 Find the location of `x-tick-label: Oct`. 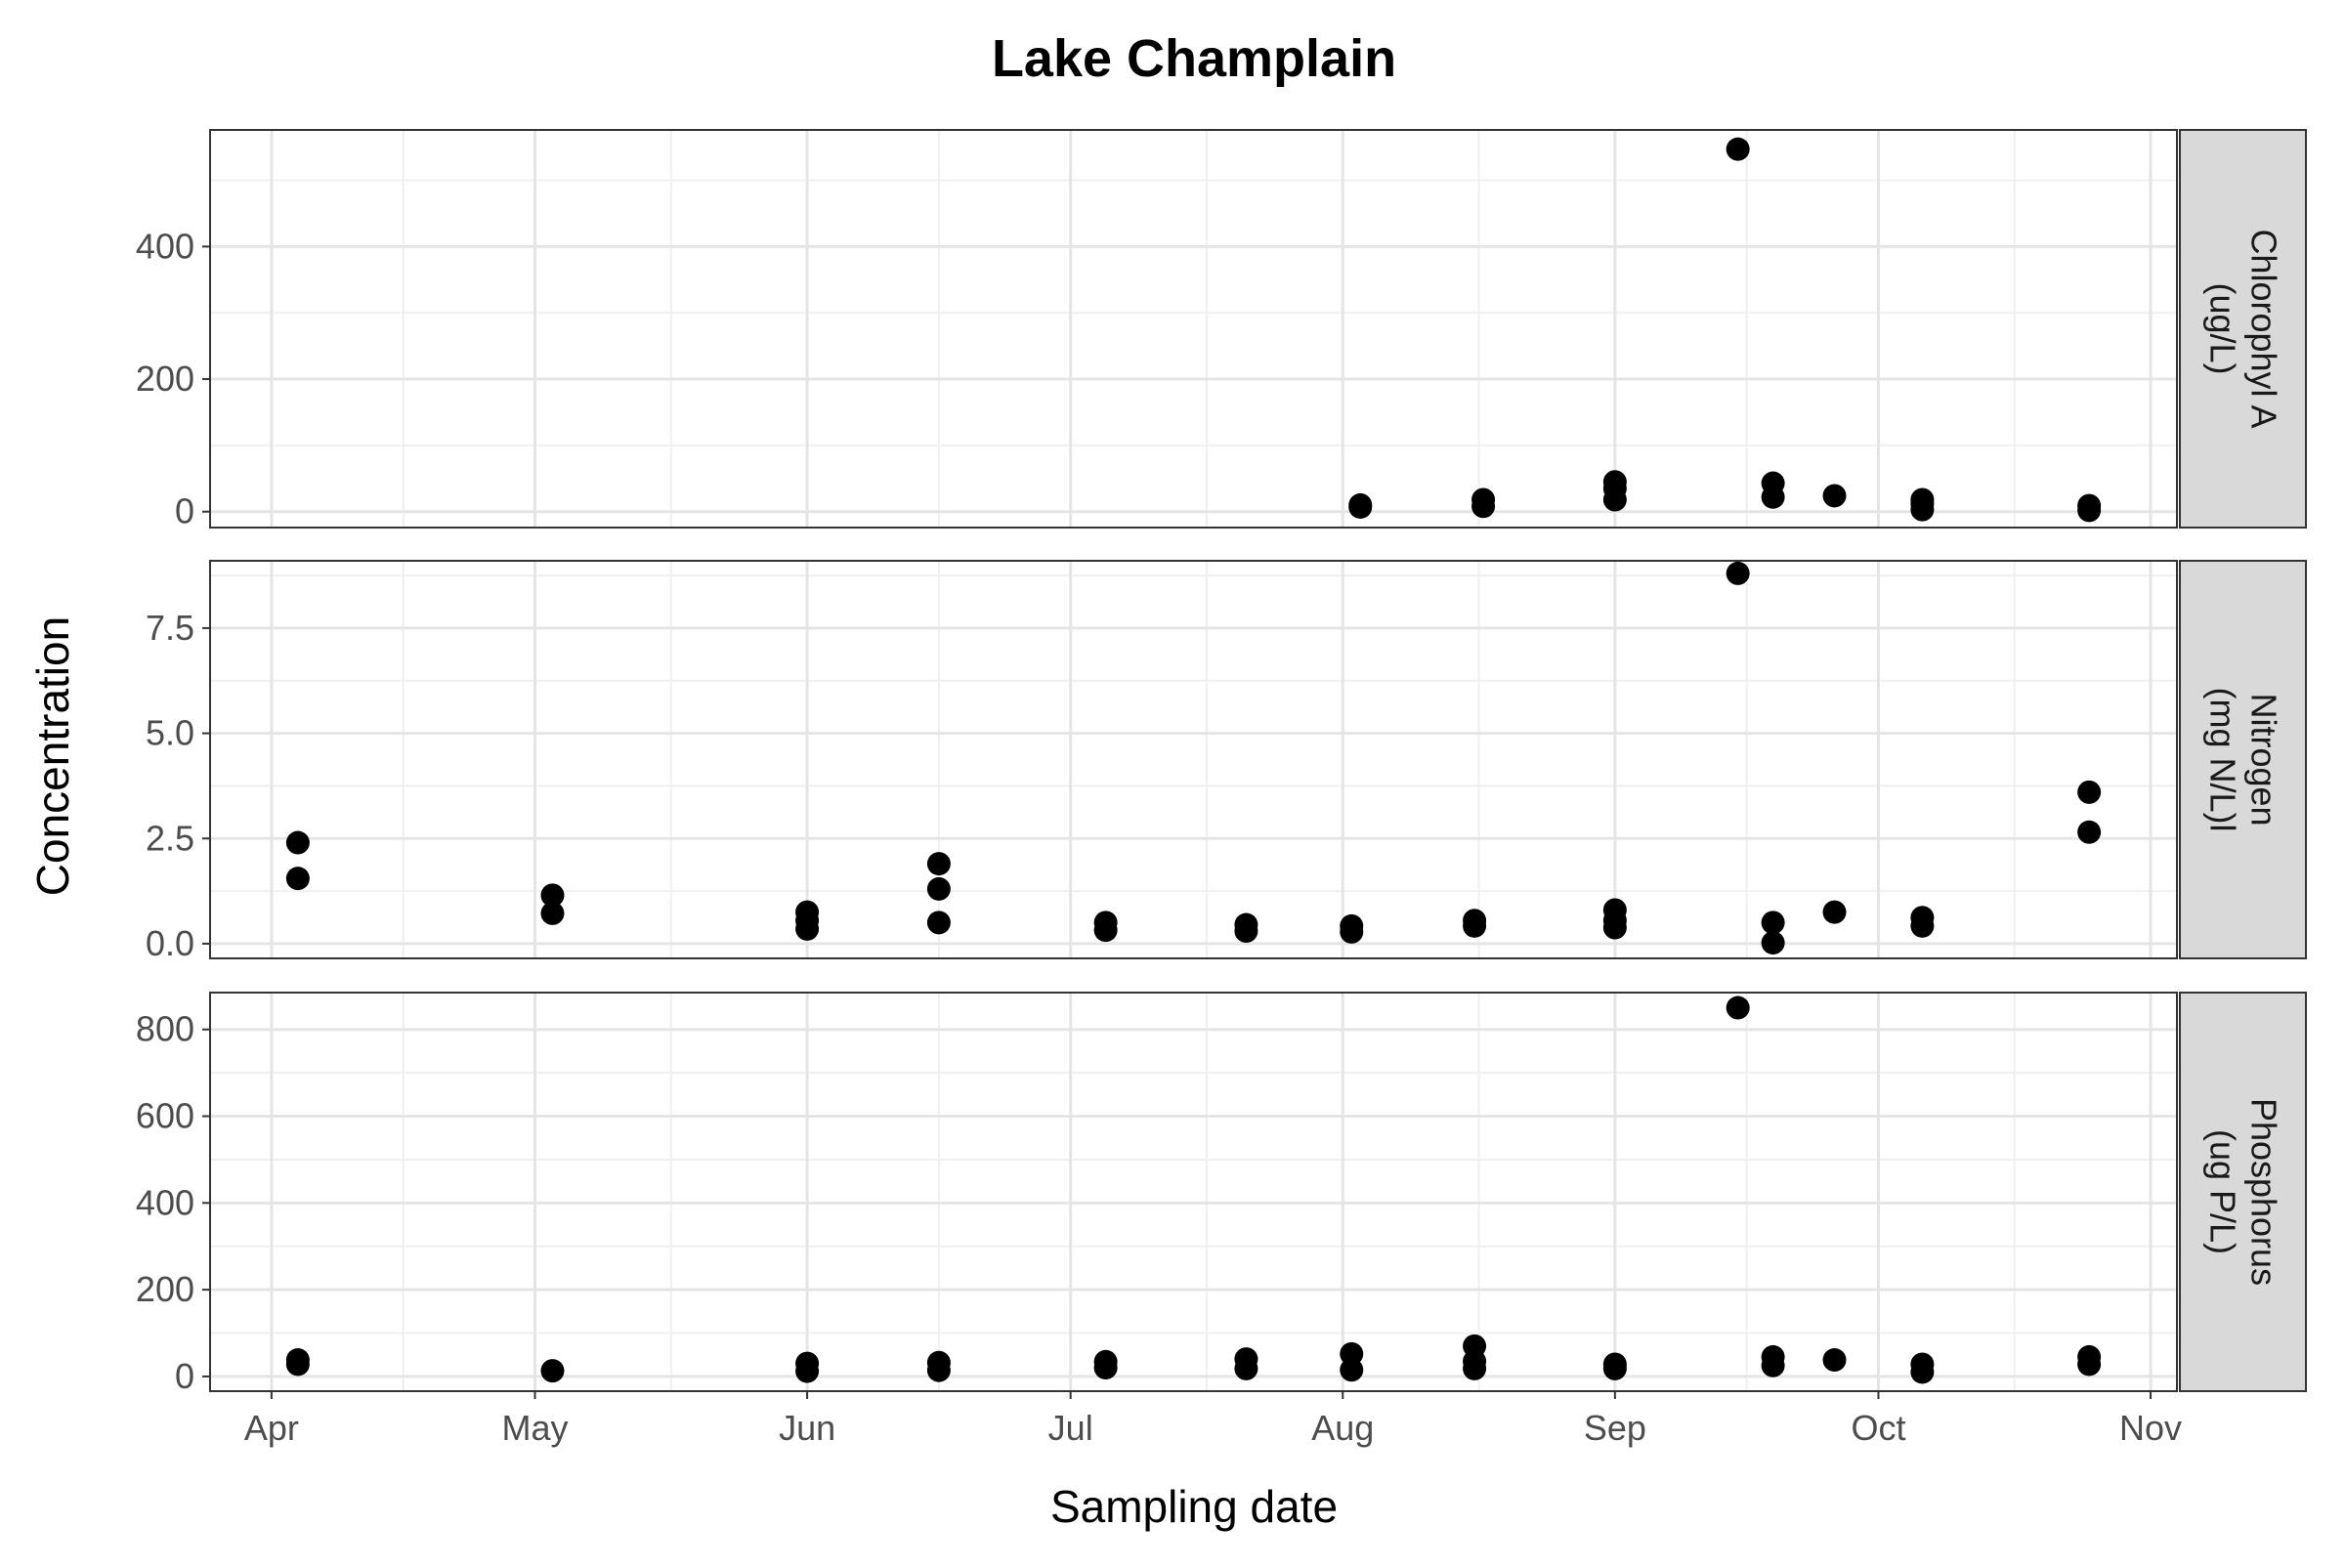

x-tick-label: Oct is located at coordinates (1878, 1428).